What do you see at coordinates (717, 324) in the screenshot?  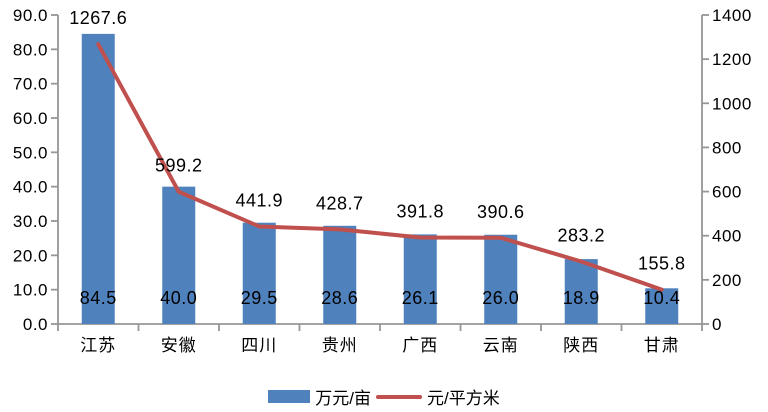 I see `right-axis-tick-label: 0` at bounding box center [717, 324].